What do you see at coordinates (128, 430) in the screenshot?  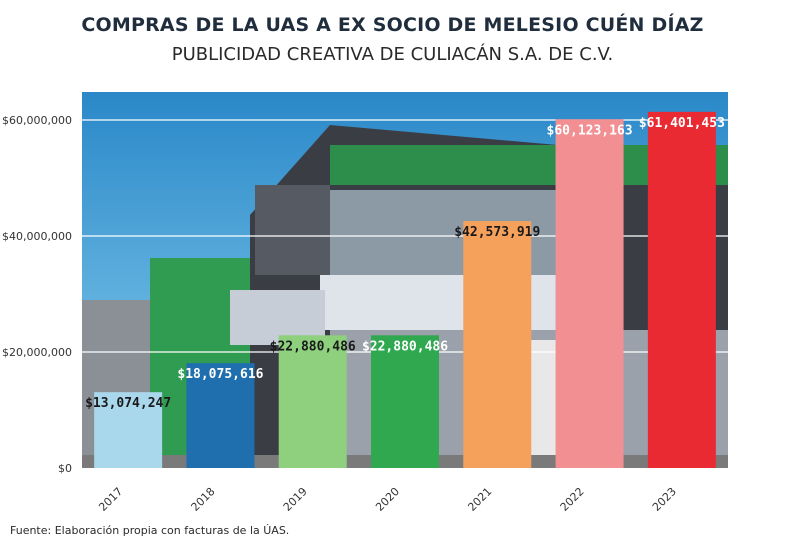 I see `bar-2017` at bounding box center [128, 430].